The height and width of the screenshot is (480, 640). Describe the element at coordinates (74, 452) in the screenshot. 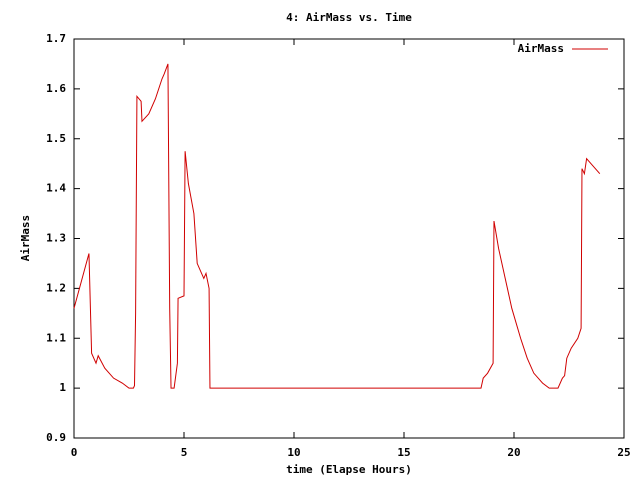

I see `x-tick-label: 0` at that location.